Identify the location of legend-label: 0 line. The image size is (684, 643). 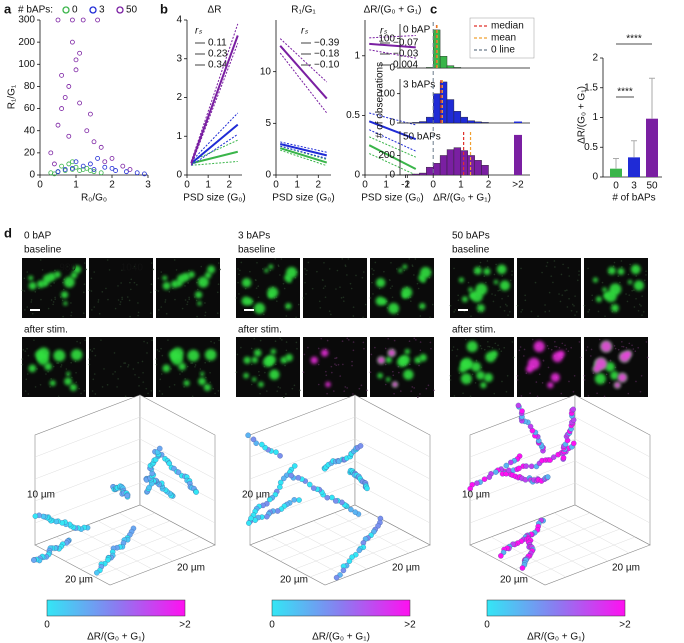
(503, 50).